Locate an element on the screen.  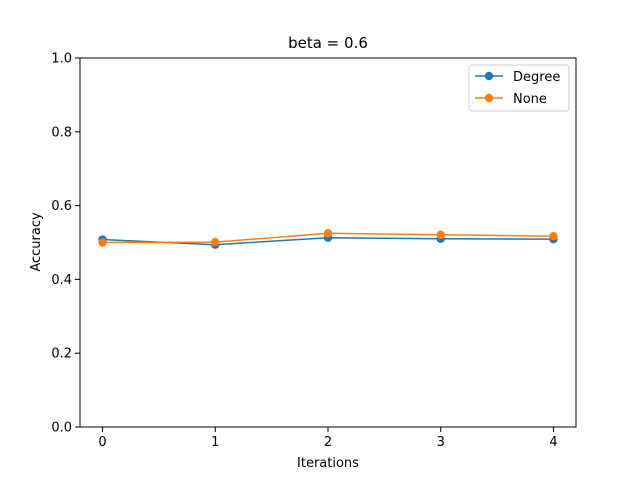
x-tick-label: 1 is located at coordinates (215, 442).